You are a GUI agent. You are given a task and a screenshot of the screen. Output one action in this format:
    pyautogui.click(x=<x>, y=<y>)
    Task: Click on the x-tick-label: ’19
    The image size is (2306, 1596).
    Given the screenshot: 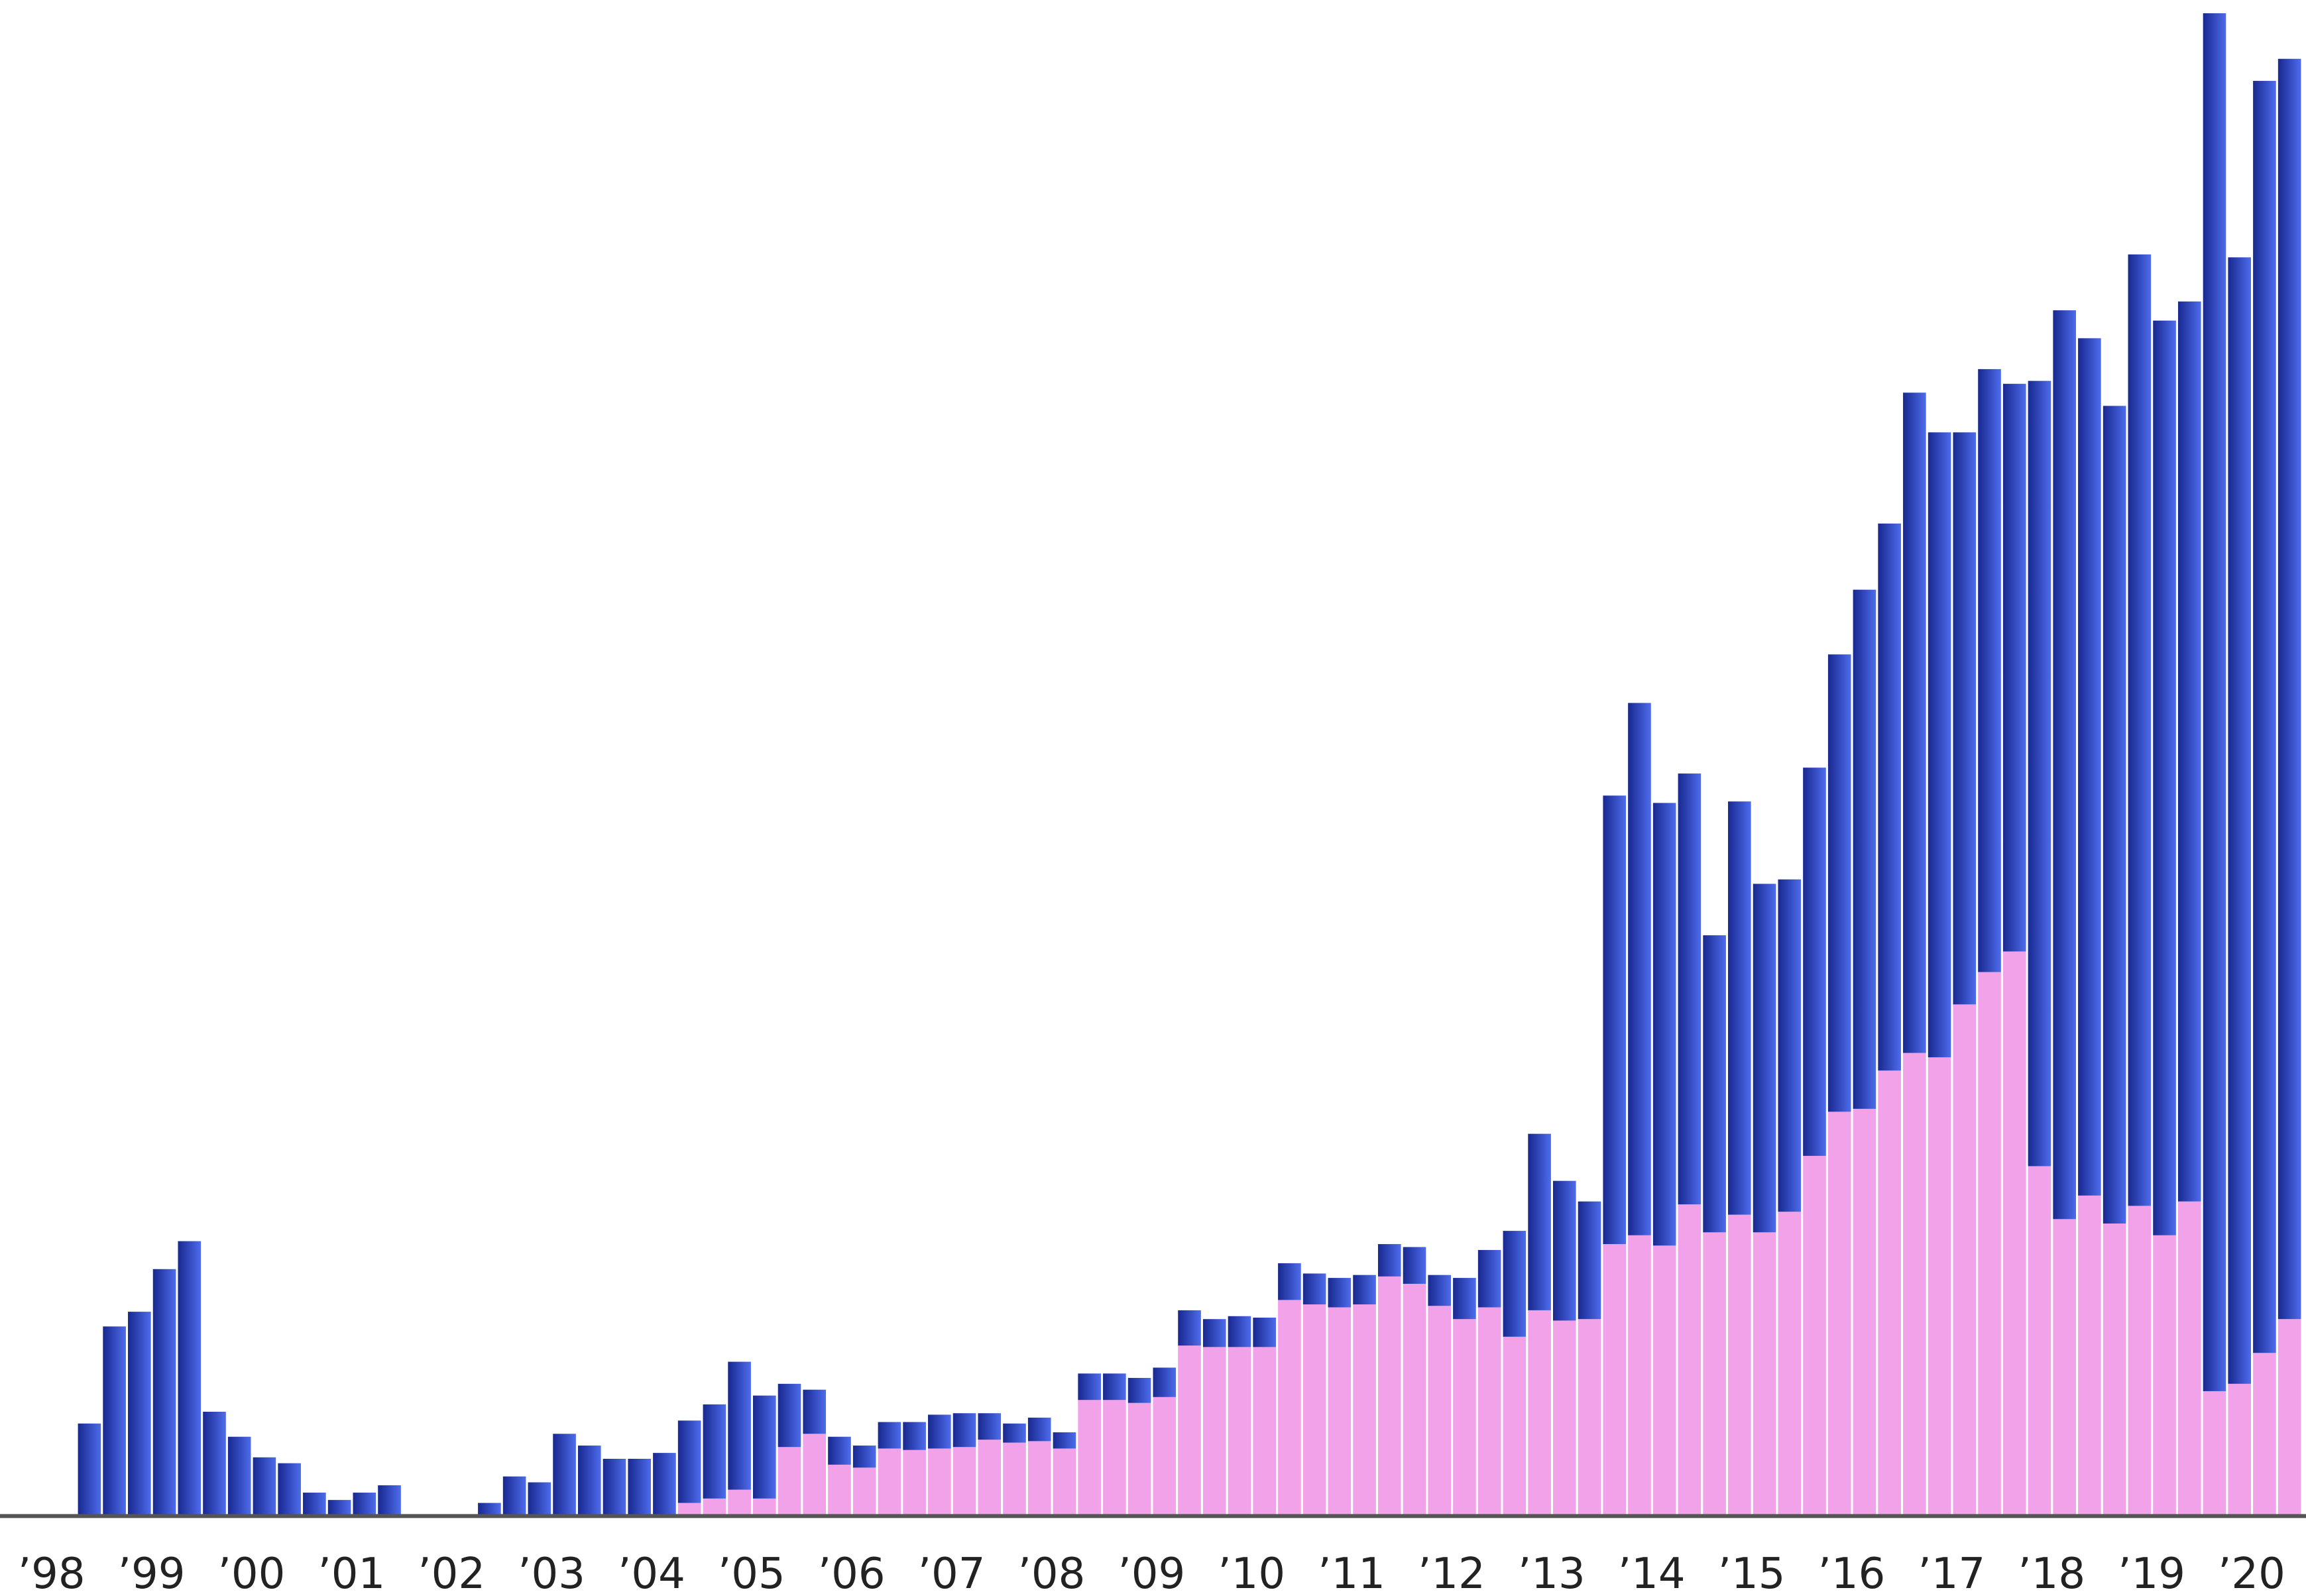 What is the action you would take?
    pyautogui.click(x=2151, y=1573)
    